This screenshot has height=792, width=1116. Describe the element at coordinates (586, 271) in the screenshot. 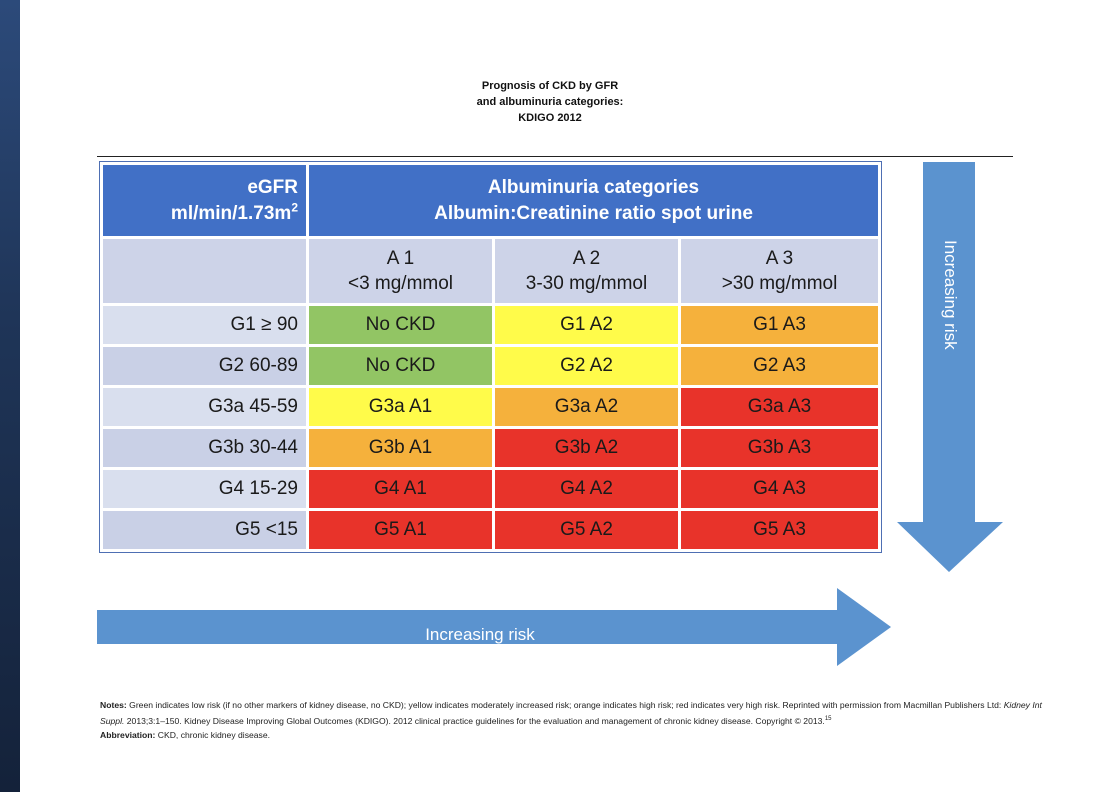

I see `category-a2-header: A 2 3-30 mg/mmol` at that location.